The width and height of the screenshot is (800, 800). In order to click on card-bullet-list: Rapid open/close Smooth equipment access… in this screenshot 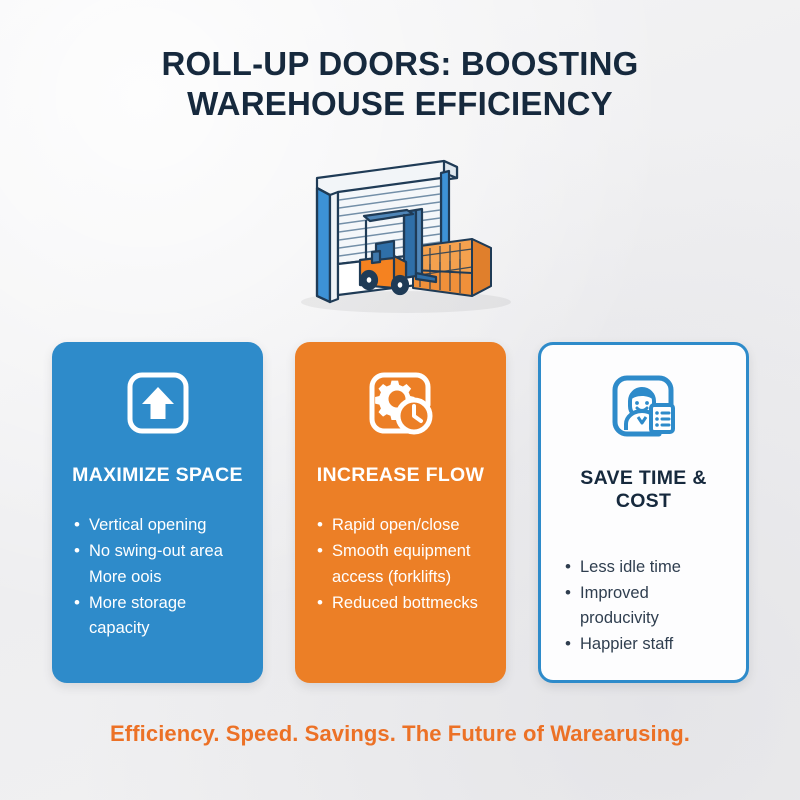, I will do `click(400, 564)`.